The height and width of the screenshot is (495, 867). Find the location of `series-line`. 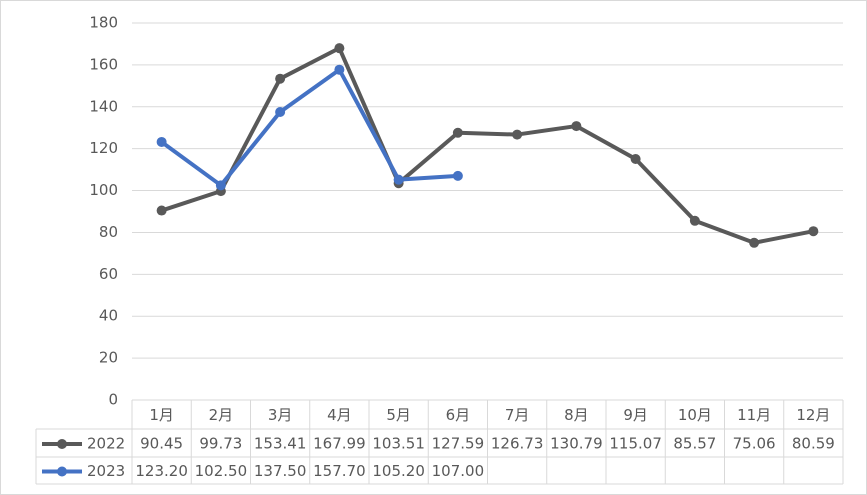

series-line is located at coordinates (309, 127).